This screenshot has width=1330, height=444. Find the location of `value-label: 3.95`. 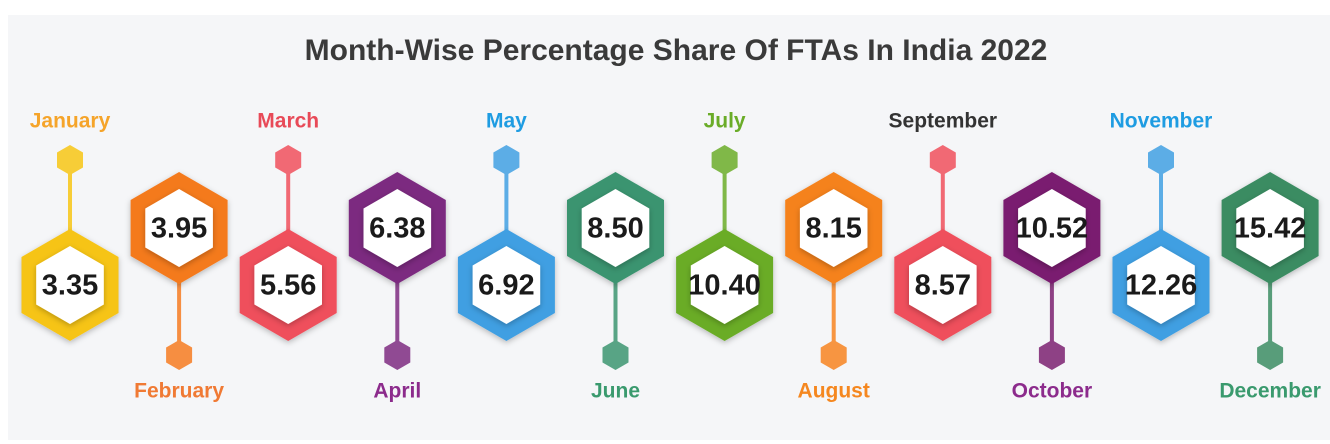

value-label: 3.95 is located at coordinates (179, 229).